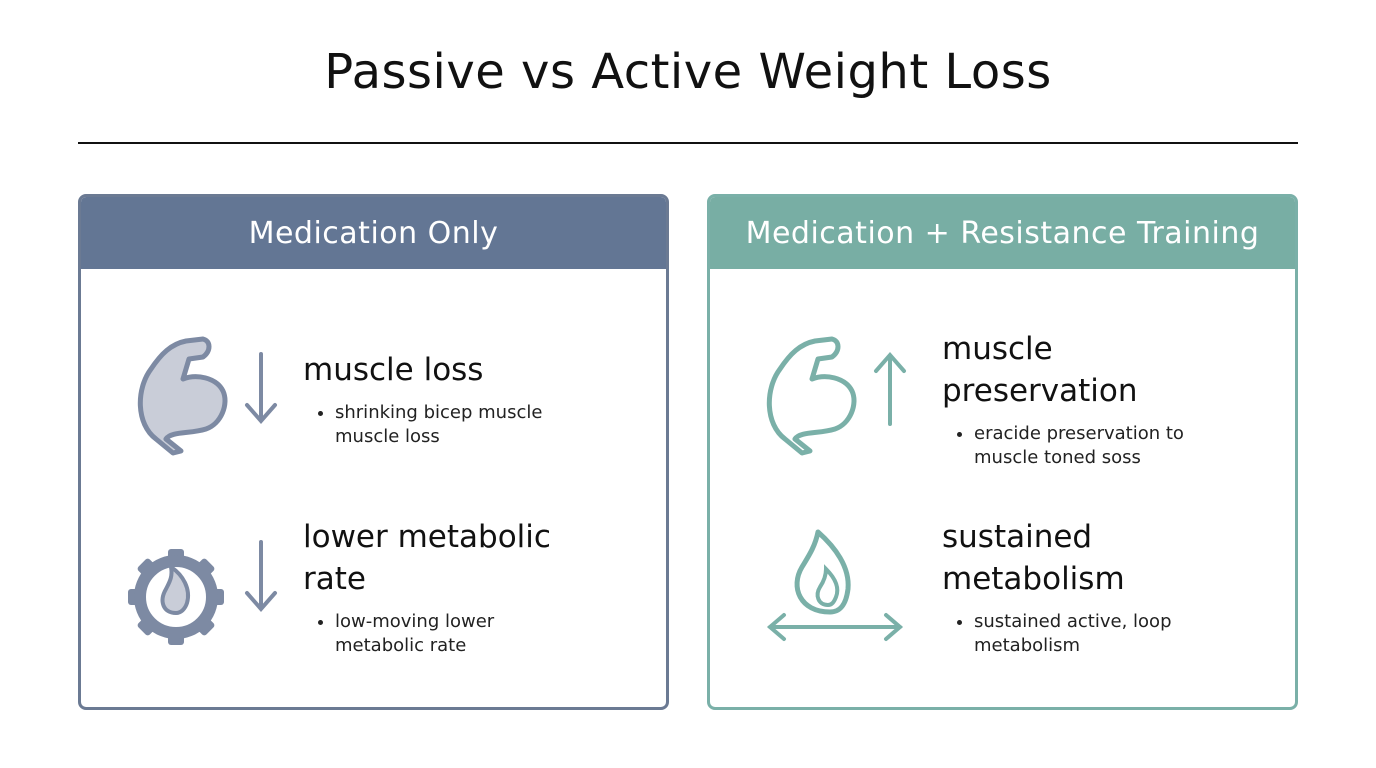 Image resolution: width=1376 pixels, height=768 pixels. I want to click on heading-line: muscle, so click(997, 349).